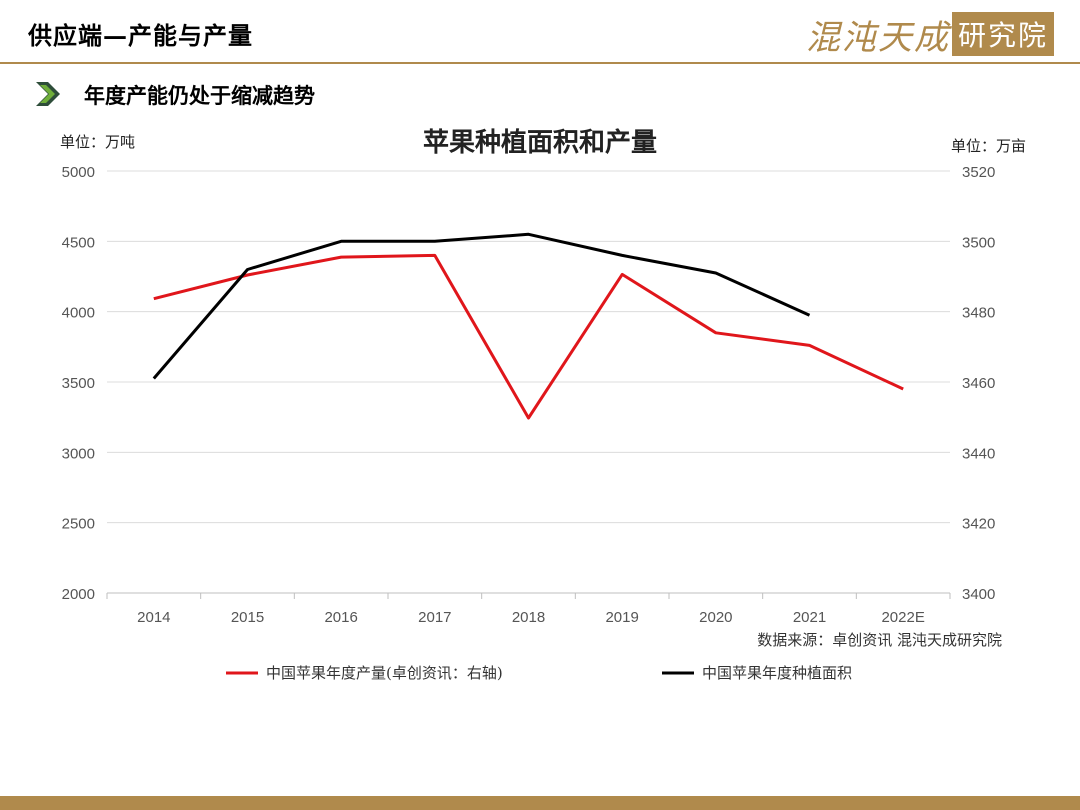 The image size is (1080, 810). What do you see at coordinates (978, 594) in the screenshot?
I see `right-tick-label: 3400` at bounding box center [978, 594].